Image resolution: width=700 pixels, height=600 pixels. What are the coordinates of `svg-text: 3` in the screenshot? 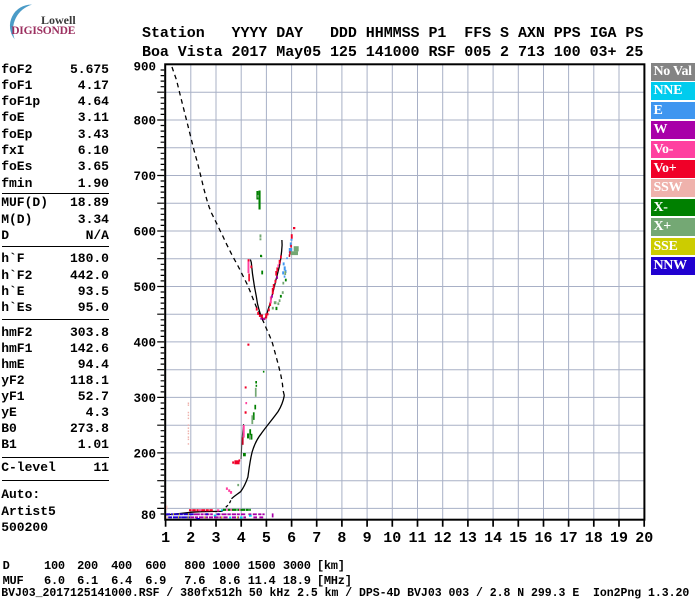 It's located at (215, 538).